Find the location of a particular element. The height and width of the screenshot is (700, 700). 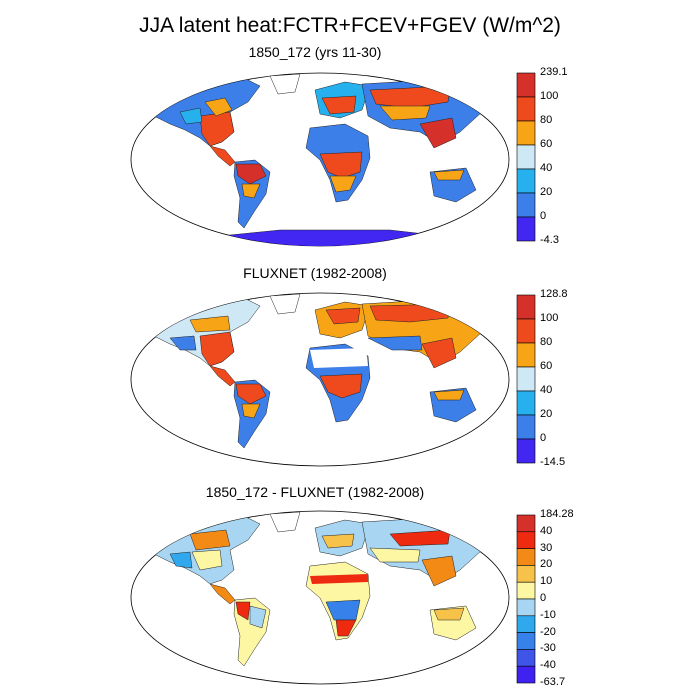

colorbar-label: 184.28 is located at coordinates (557, 514).